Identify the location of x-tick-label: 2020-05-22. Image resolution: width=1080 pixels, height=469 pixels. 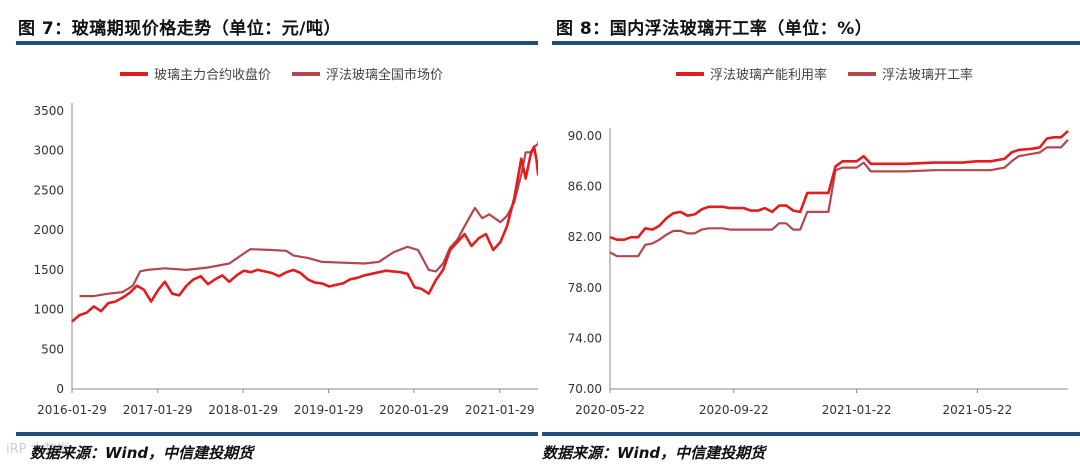
(610, 410).